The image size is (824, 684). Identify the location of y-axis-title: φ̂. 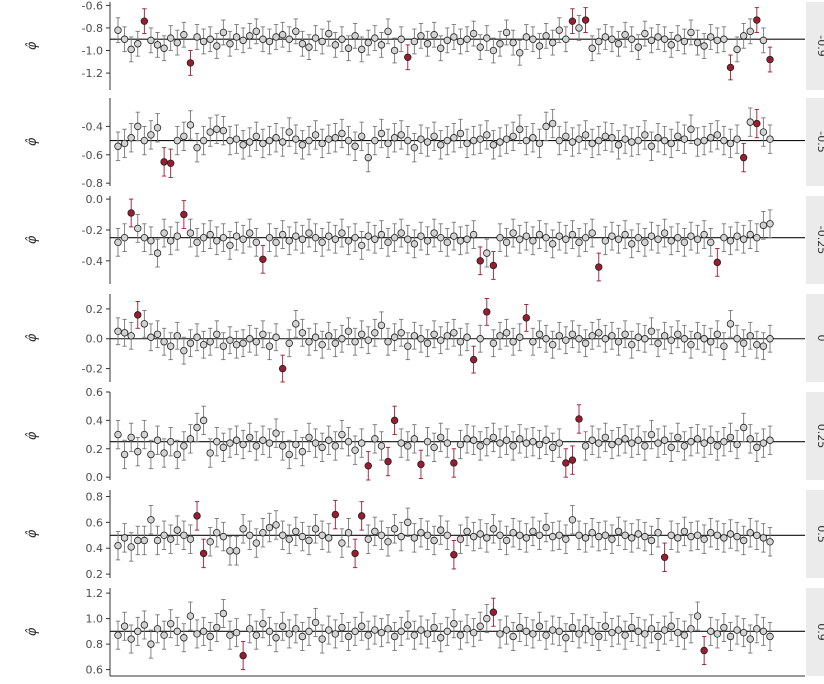
(32, 337).